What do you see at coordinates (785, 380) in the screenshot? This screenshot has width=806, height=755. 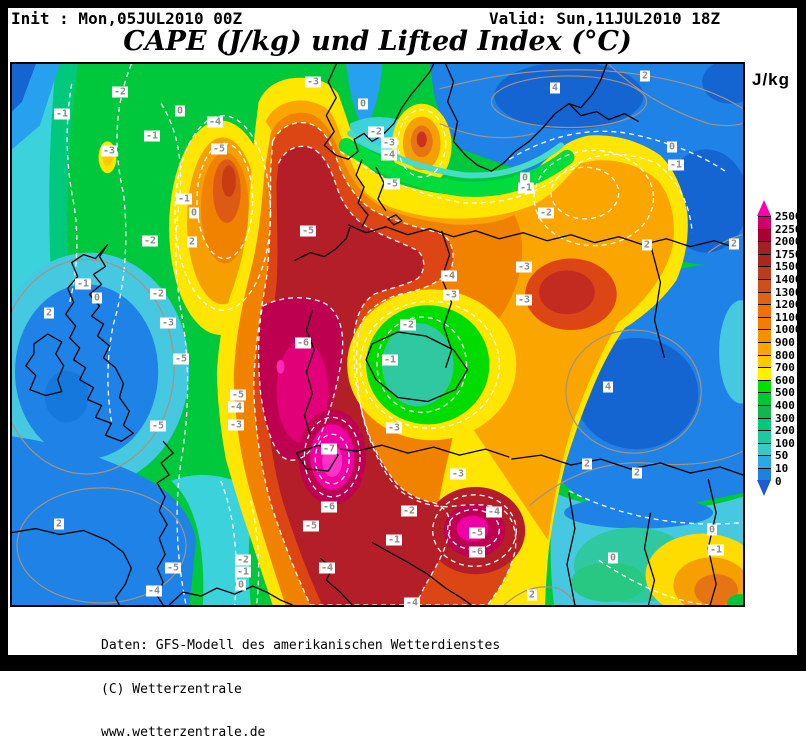 I see `legend-level-label: 600` at bounding box center [785, 380].